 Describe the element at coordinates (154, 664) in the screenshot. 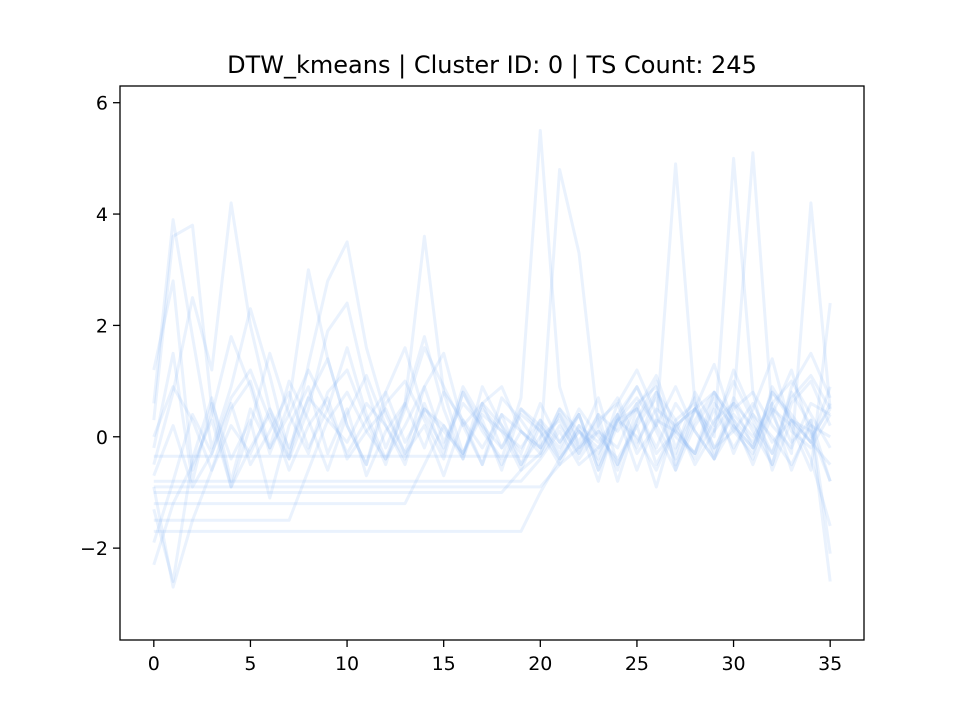

I see `x-tick-label: 0` at that location.